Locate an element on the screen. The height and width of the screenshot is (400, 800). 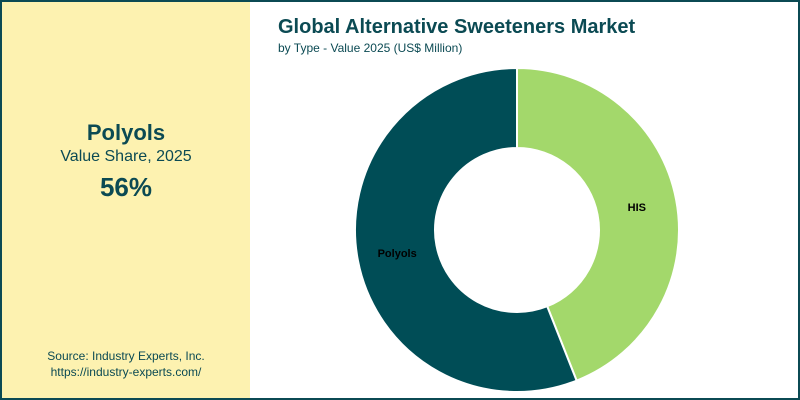
highlight-segment: Polyols is located at coordinates (126, 132).